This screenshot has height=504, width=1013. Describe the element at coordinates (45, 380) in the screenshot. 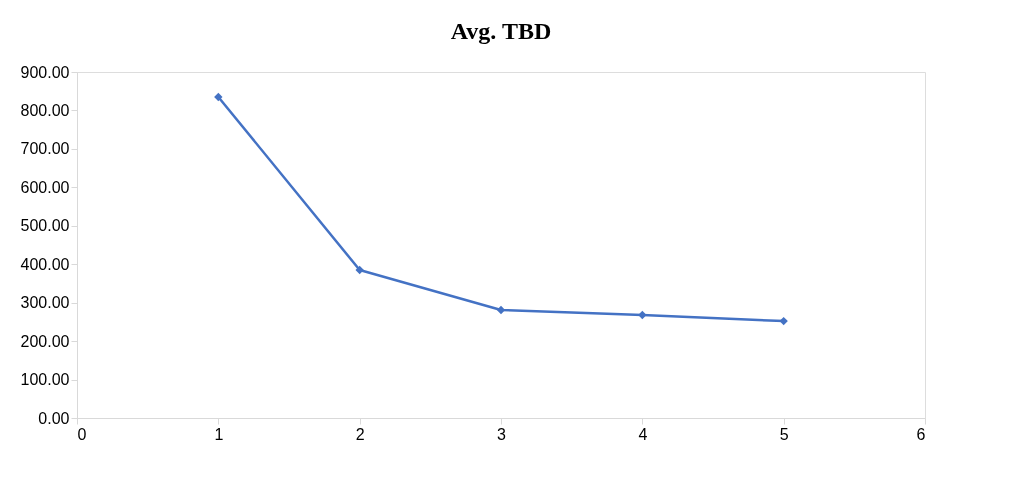

I see `y-tick-label: 100.00` at that location.